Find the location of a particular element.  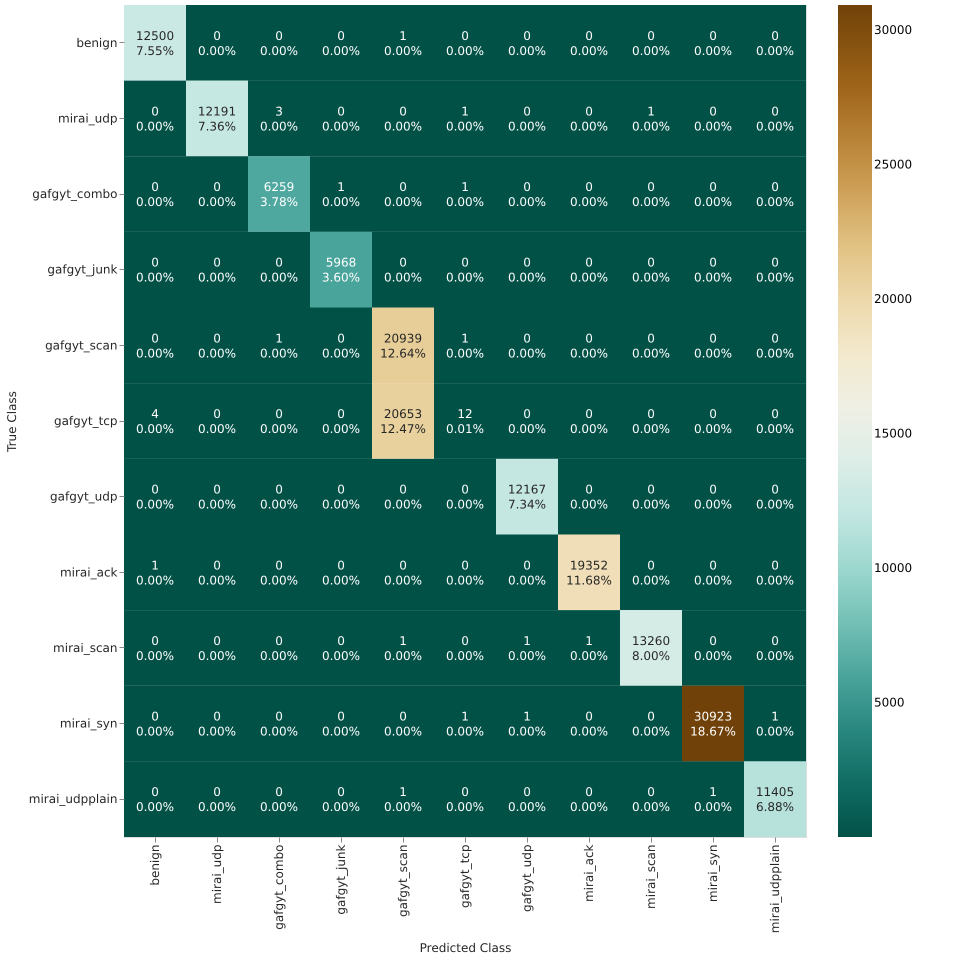

y-tick-label: mirai_syn is located at coordinates (89, 723).